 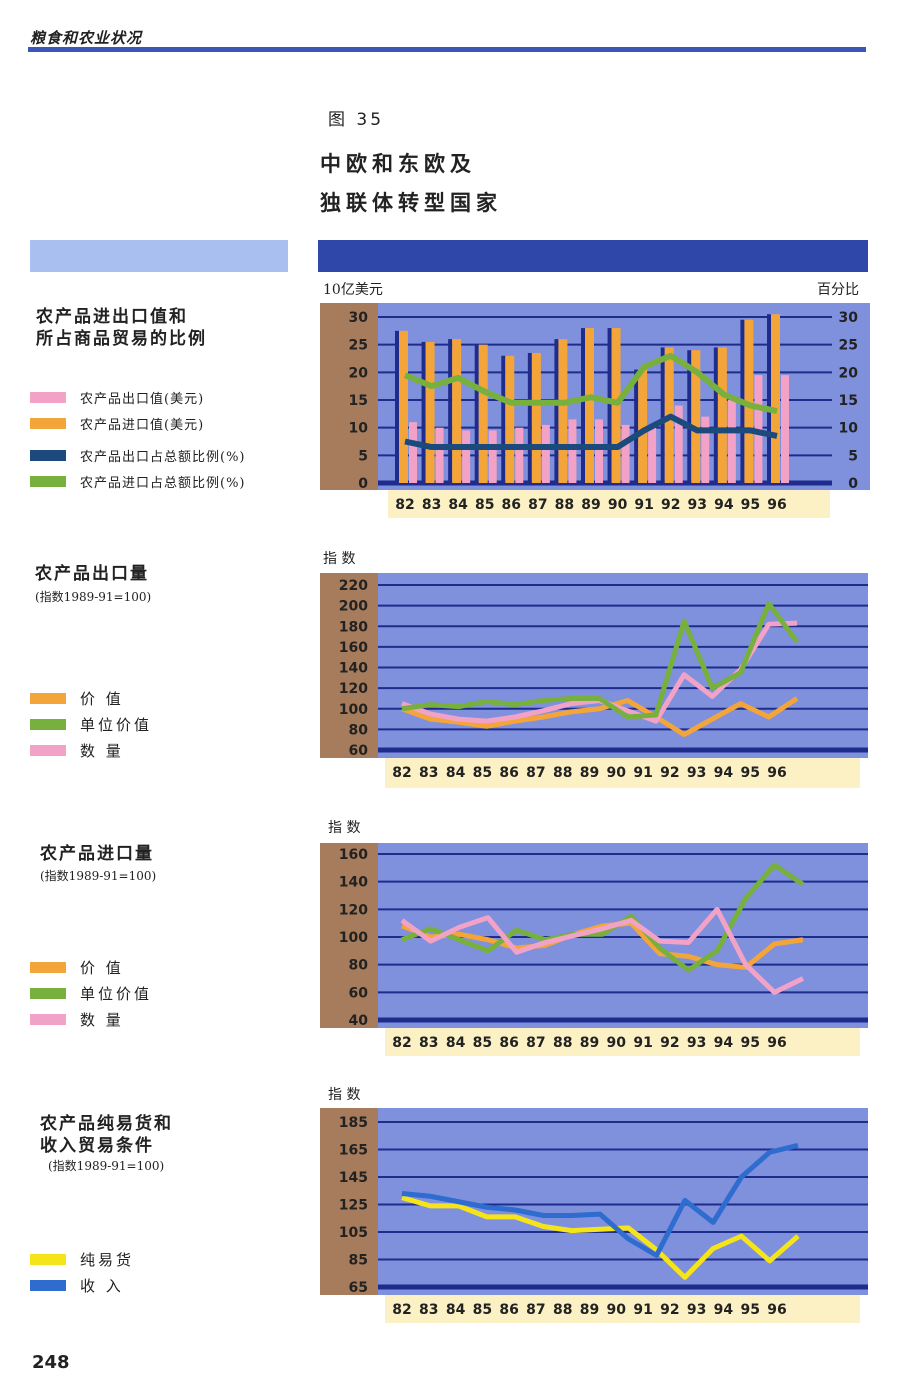 What do you see at coordinates (535, 1310) in the screenshot?
I see `x-tick-label: 87` at bounding box center [535, 1310].